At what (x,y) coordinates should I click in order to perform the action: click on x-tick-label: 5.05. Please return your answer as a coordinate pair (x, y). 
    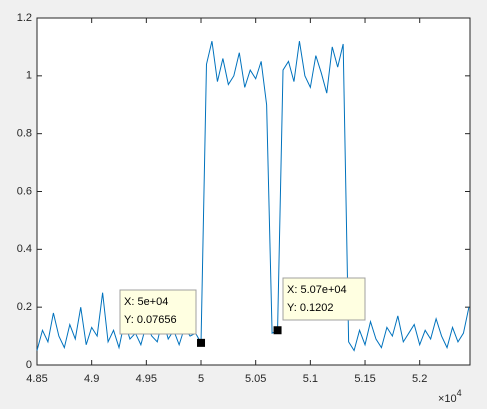
    Looking at the image, I should click on (255, 379).